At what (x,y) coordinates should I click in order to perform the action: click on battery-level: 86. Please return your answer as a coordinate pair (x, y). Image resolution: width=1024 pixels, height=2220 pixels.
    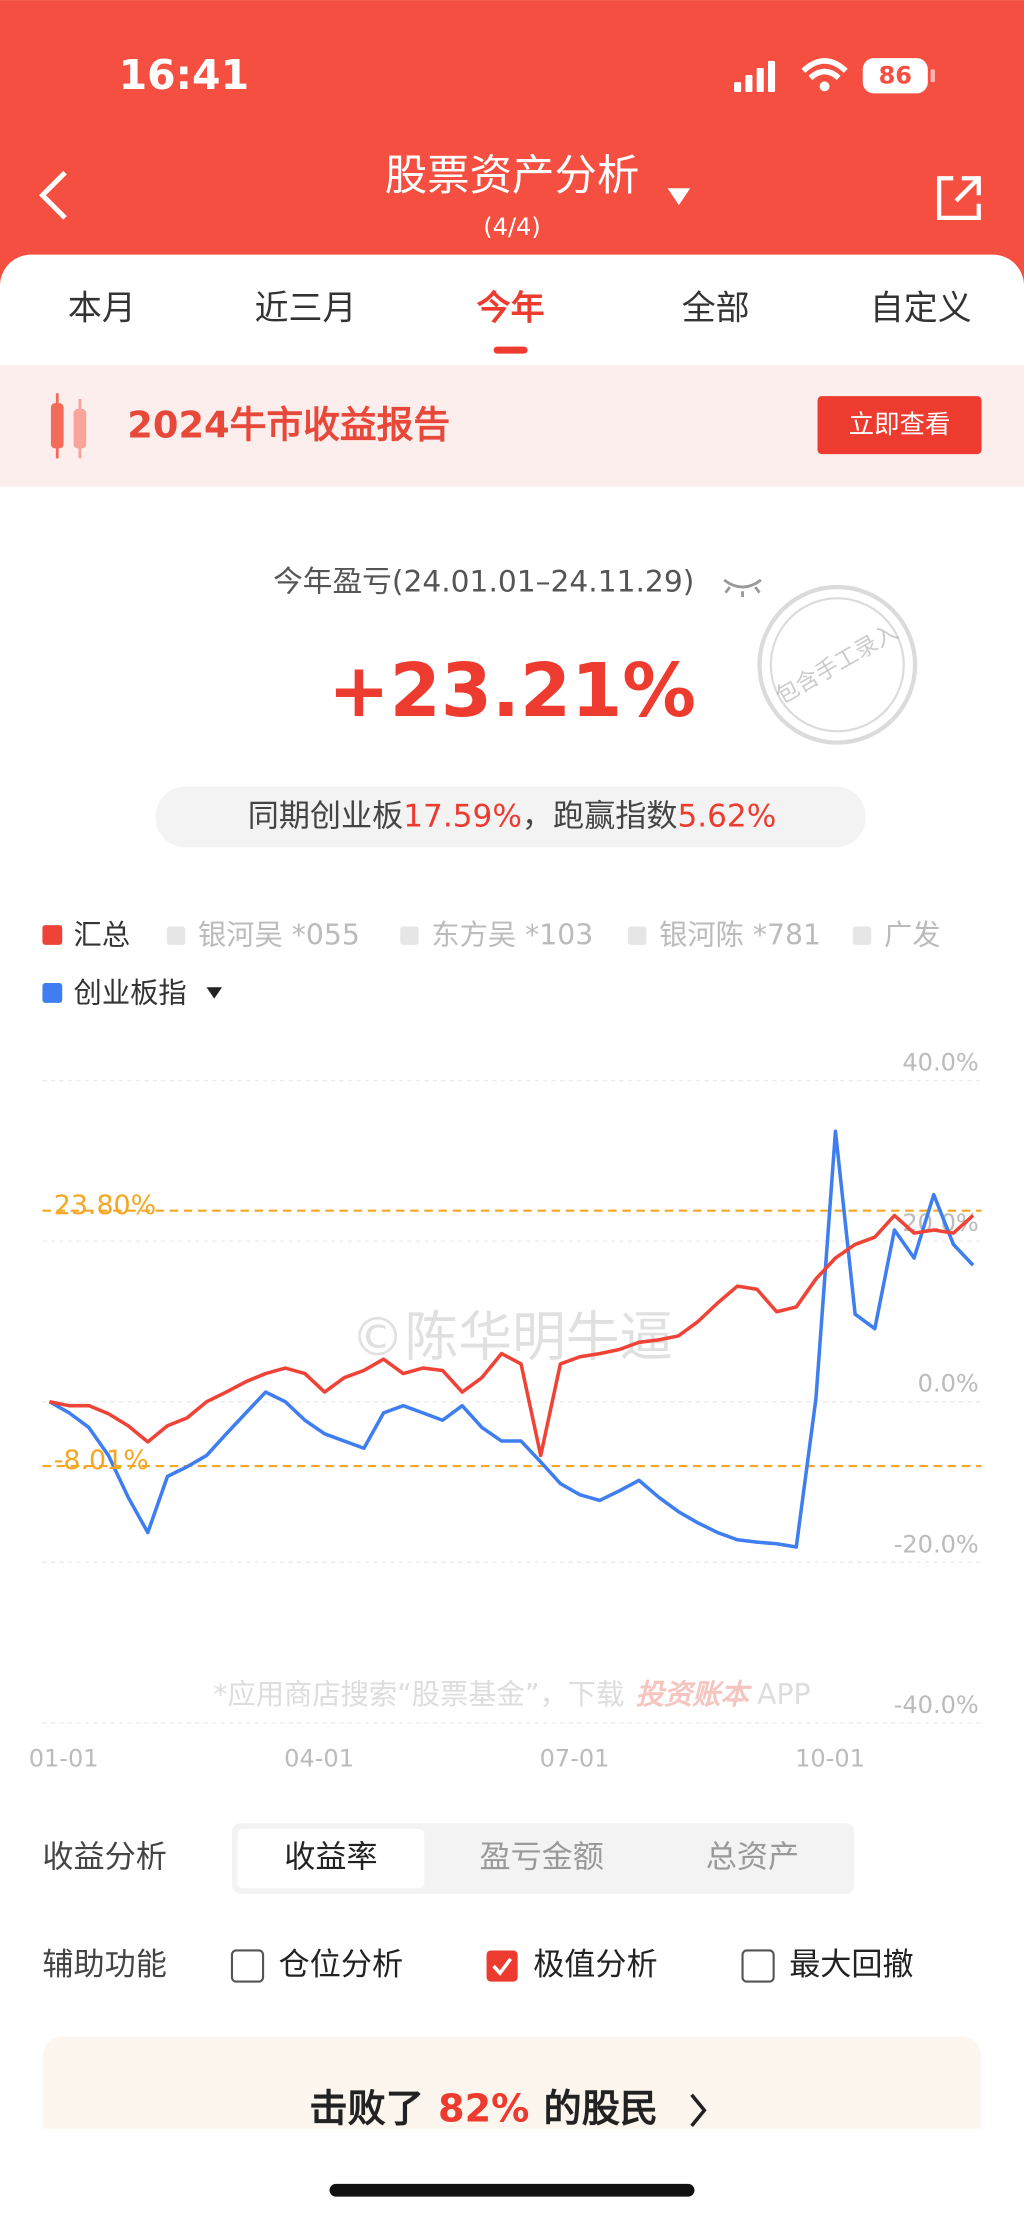
    Looking at the image, I should click on (895, 75).